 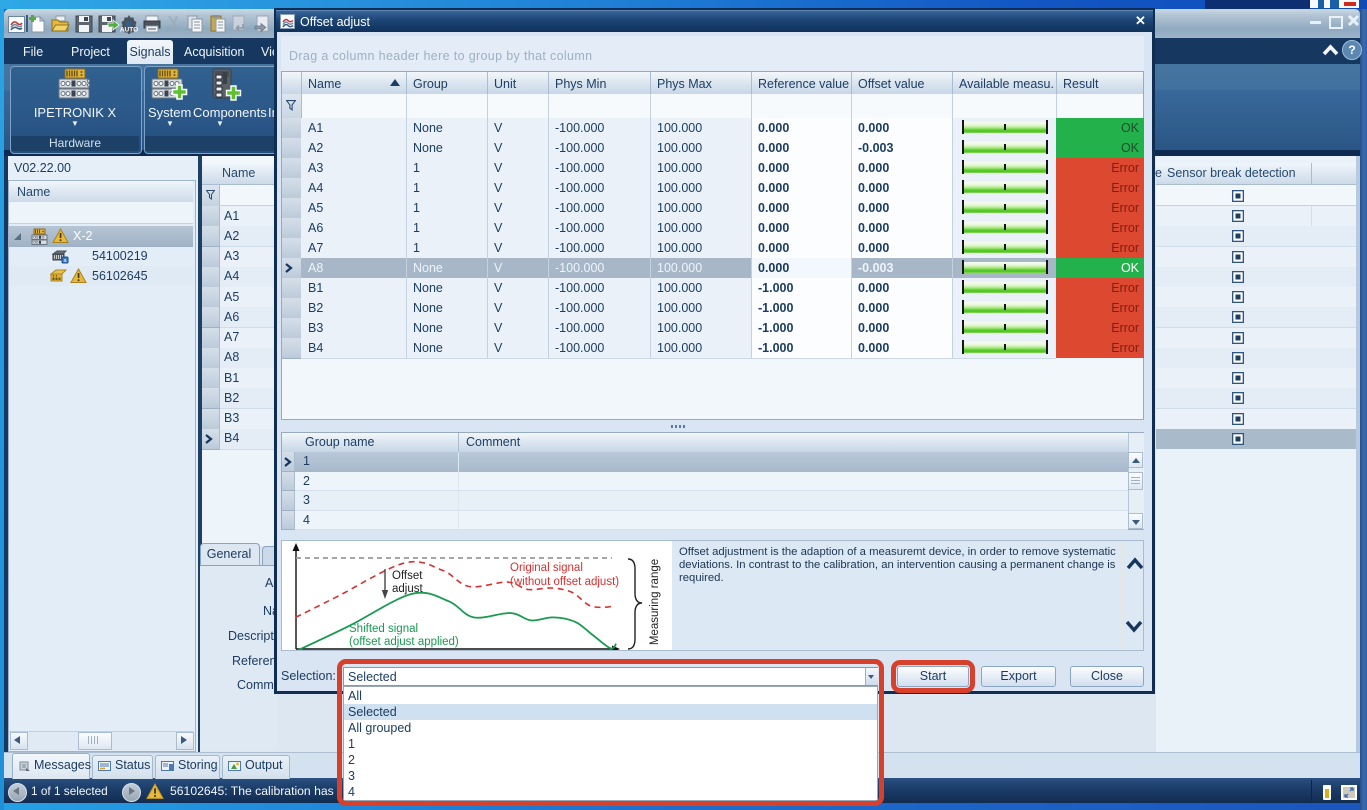 I want to click on svg-text: Original signal, so click(x=546, y=568).